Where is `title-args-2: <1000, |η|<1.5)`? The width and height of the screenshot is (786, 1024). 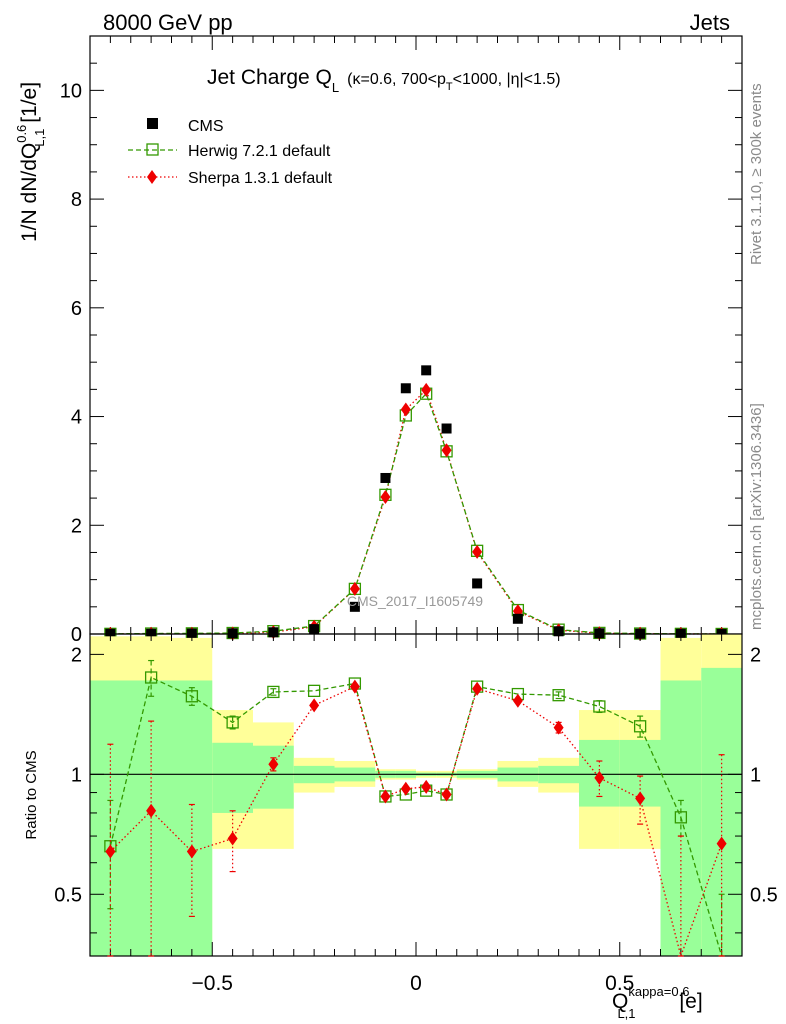 title-args-2: <1000, |η|<1.5) is located at coordinates (507, 79).